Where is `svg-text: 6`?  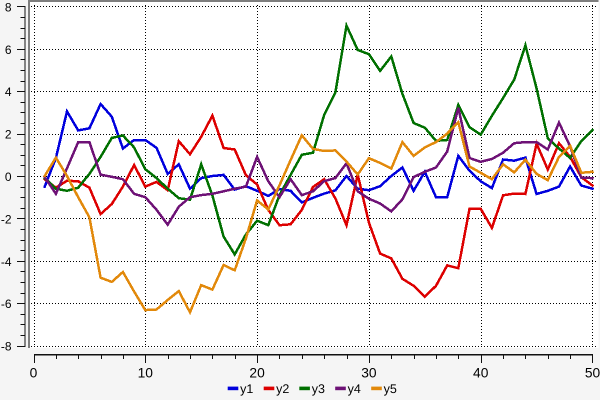
svg-text: 6 is located at coordinates (8, 50).